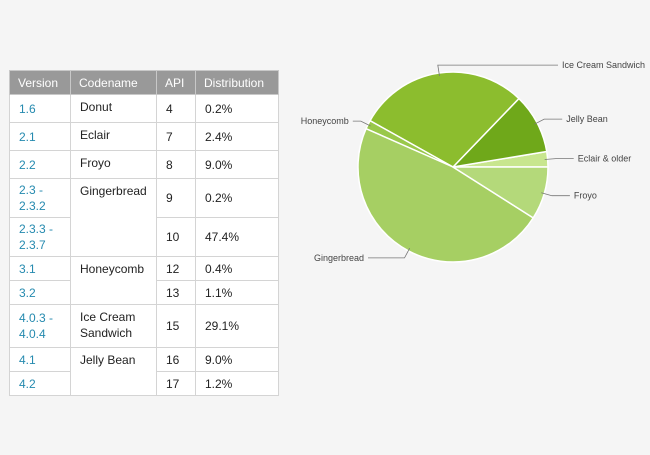 This screenshot has width=650, height=455. Describe the element at coordinates (40, 292) in the screenshot. I see `version-cell: 3.2` at that location.